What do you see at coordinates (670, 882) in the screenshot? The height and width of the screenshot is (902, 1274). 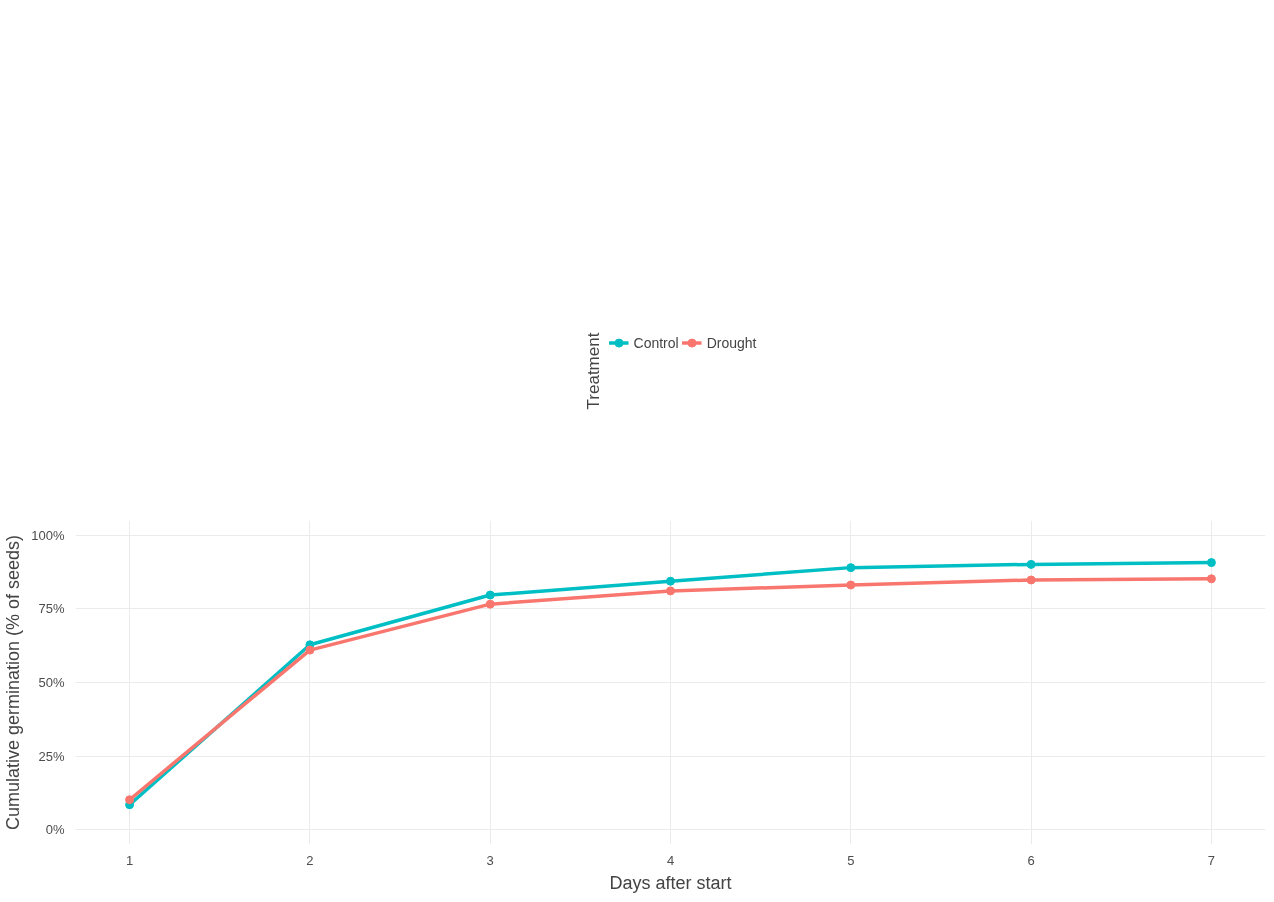 I see `x-axis-title: Days after start` at bounding box center [670, 882].